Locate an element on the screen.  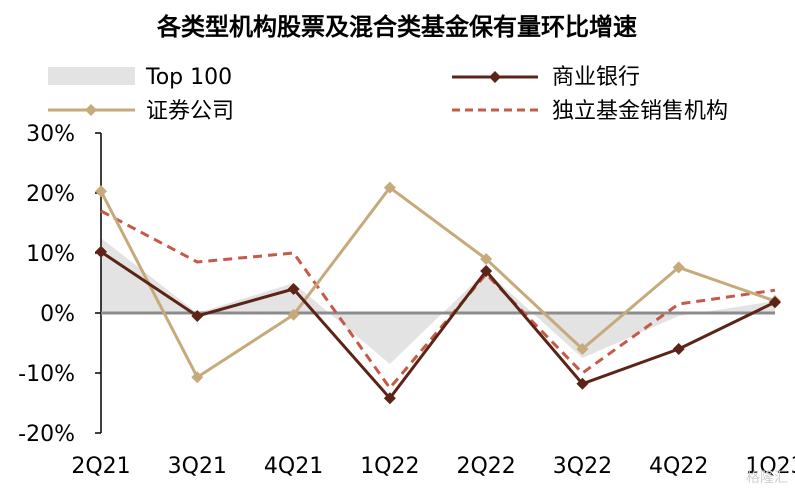
y-tick-label: -20% is located at coordinates (46, 434).